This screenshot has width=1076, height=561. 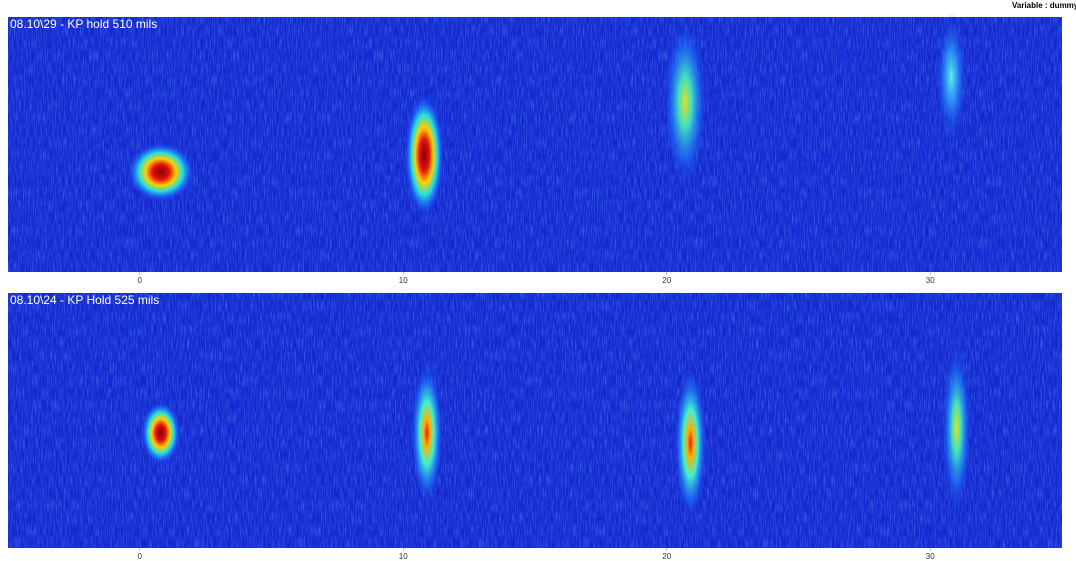 What do you see at coordinates (84, 300) in the screenshot?
I see `panel-title: 08.10\24 - KP Hold 525 mils` at bounding box center [84, 300].